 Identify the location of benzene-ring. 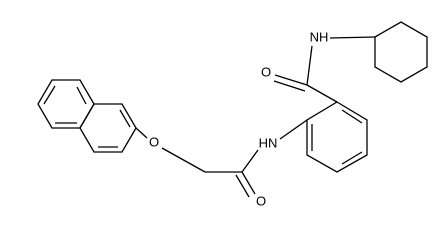
(337, 137).